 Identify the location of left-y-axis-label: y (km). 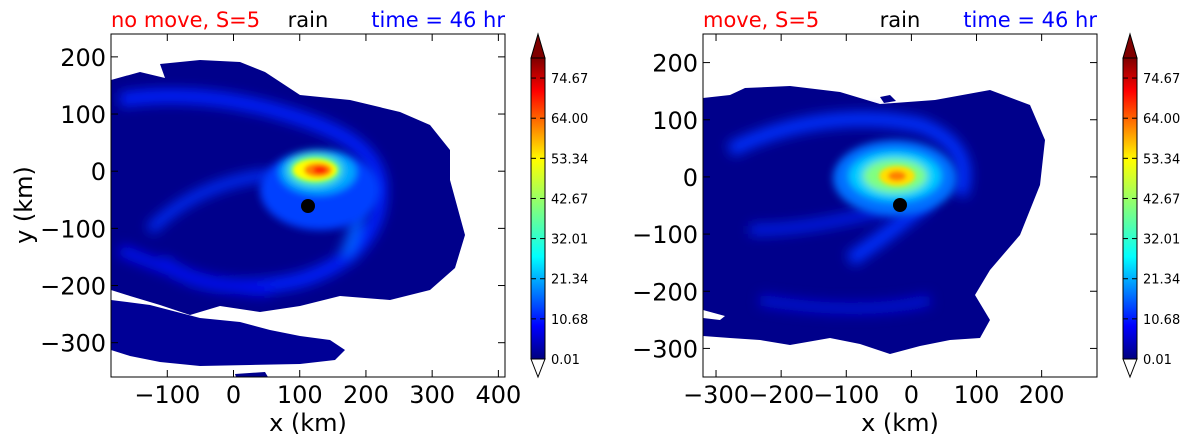
(24, 205).